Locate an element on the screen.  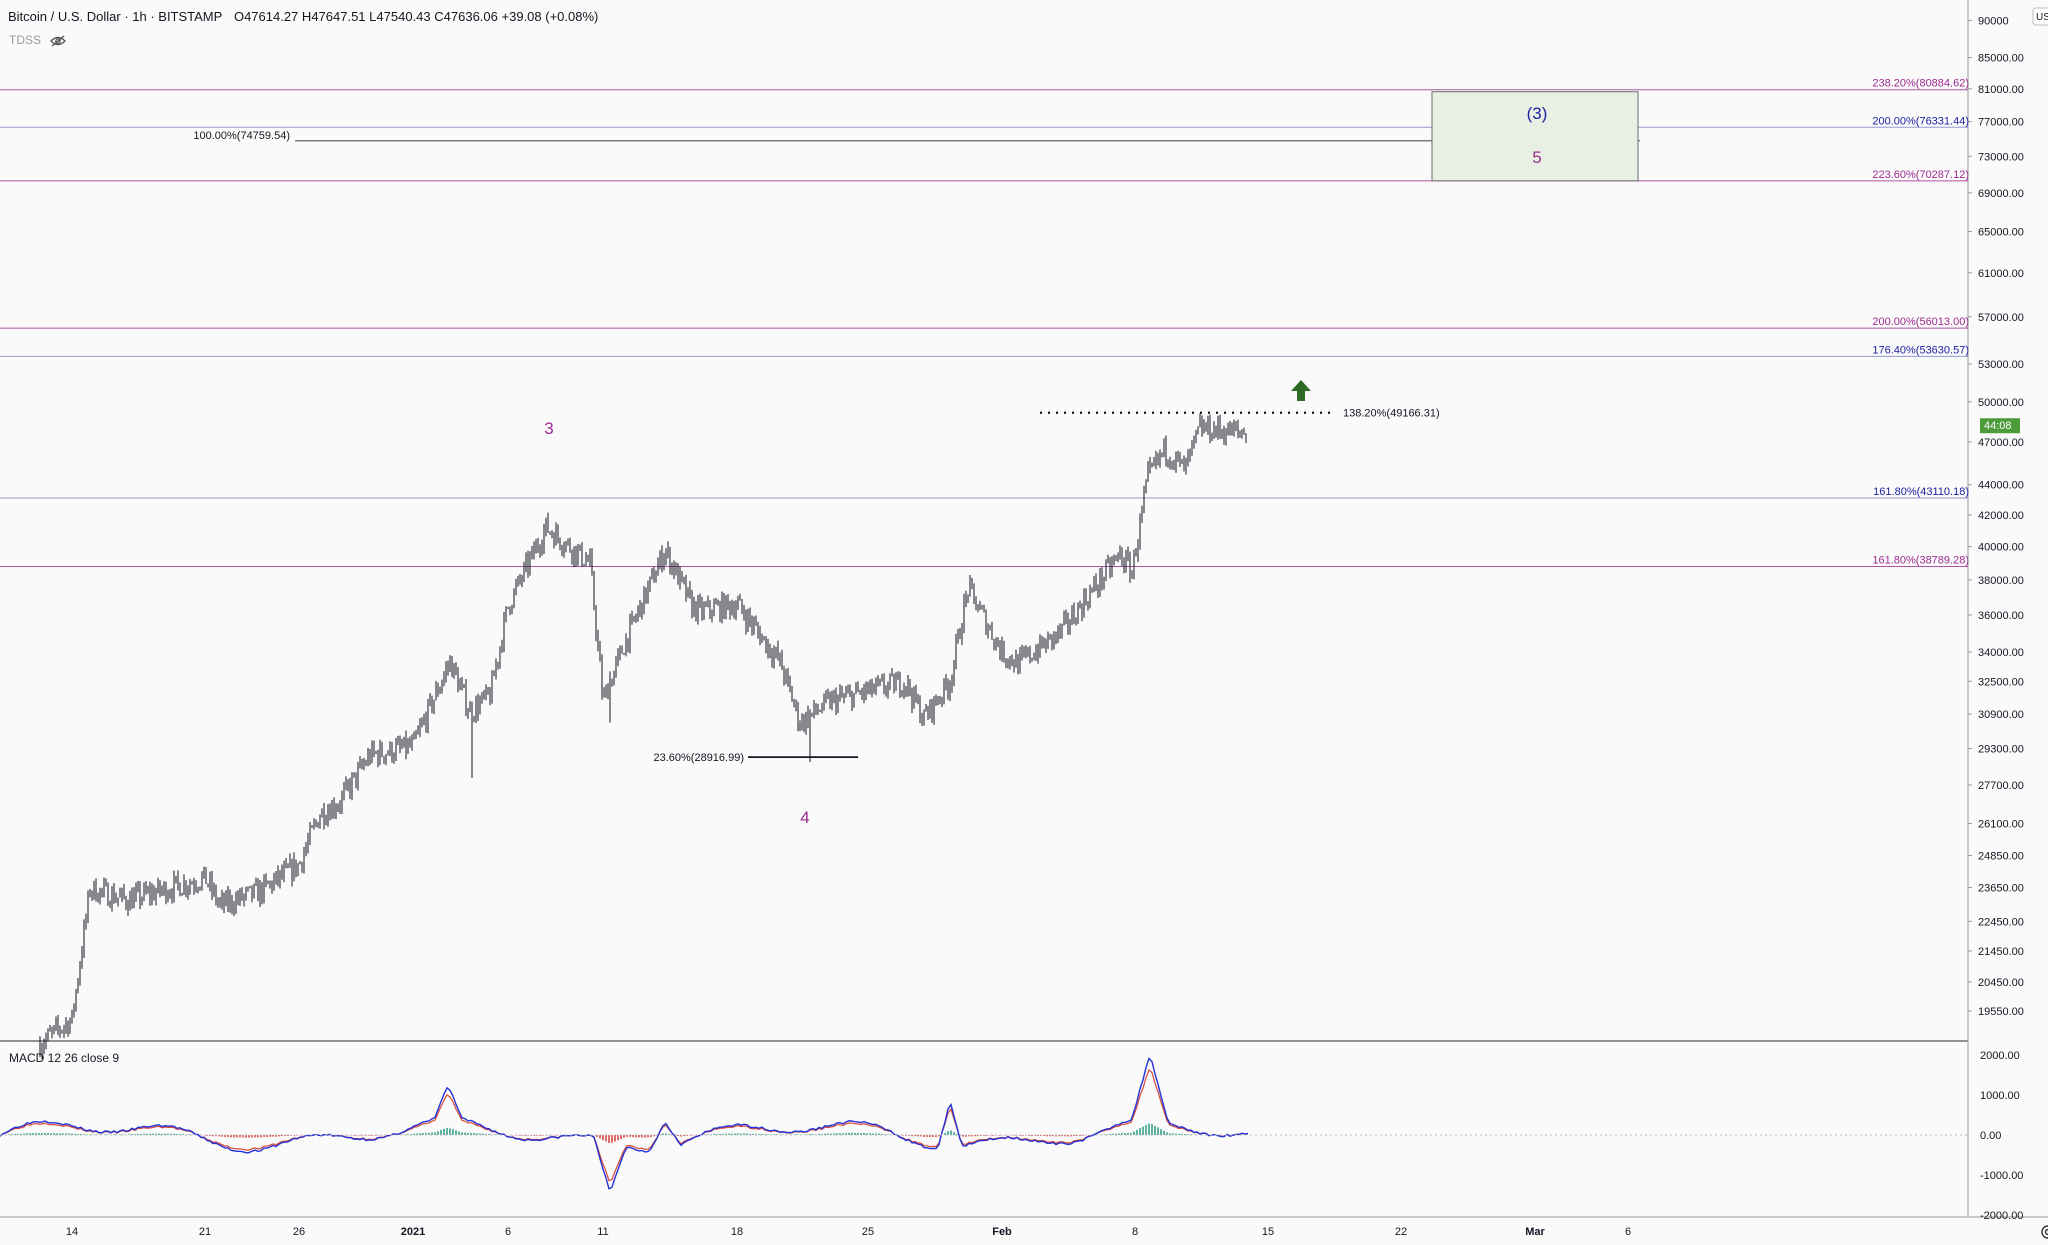
price-tick-label: 47000.00 is located at coordinates (2001, 443).